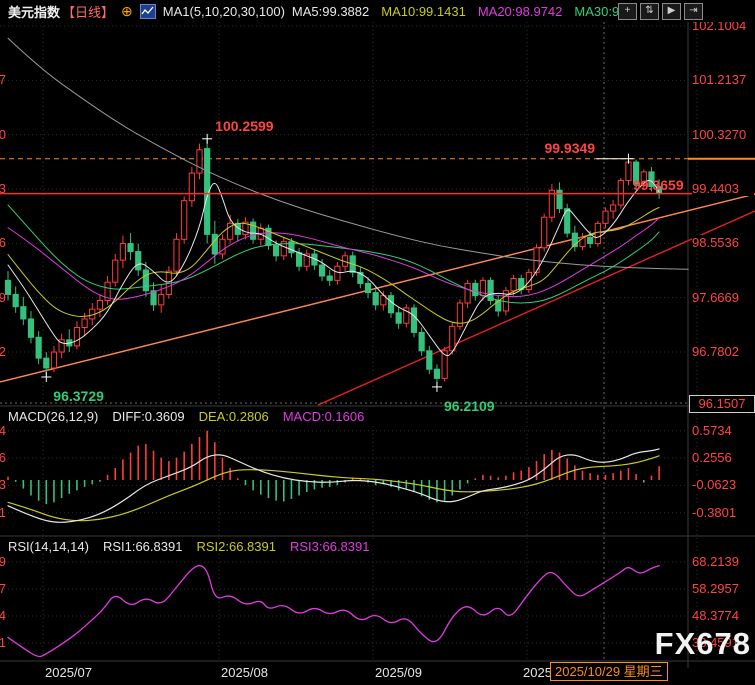  Describe the element at coordinates (34, 12) in the screenshot. I see `symbol-title: 美元指数` at that location.